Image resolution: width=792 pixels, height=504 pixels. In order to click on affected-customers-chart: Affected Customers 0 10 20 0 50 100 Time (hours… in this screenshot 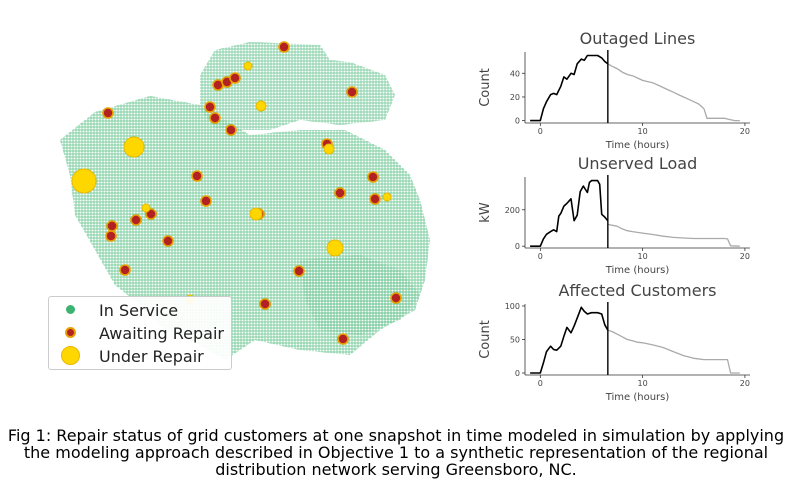, I will do `click(614, 342)`.